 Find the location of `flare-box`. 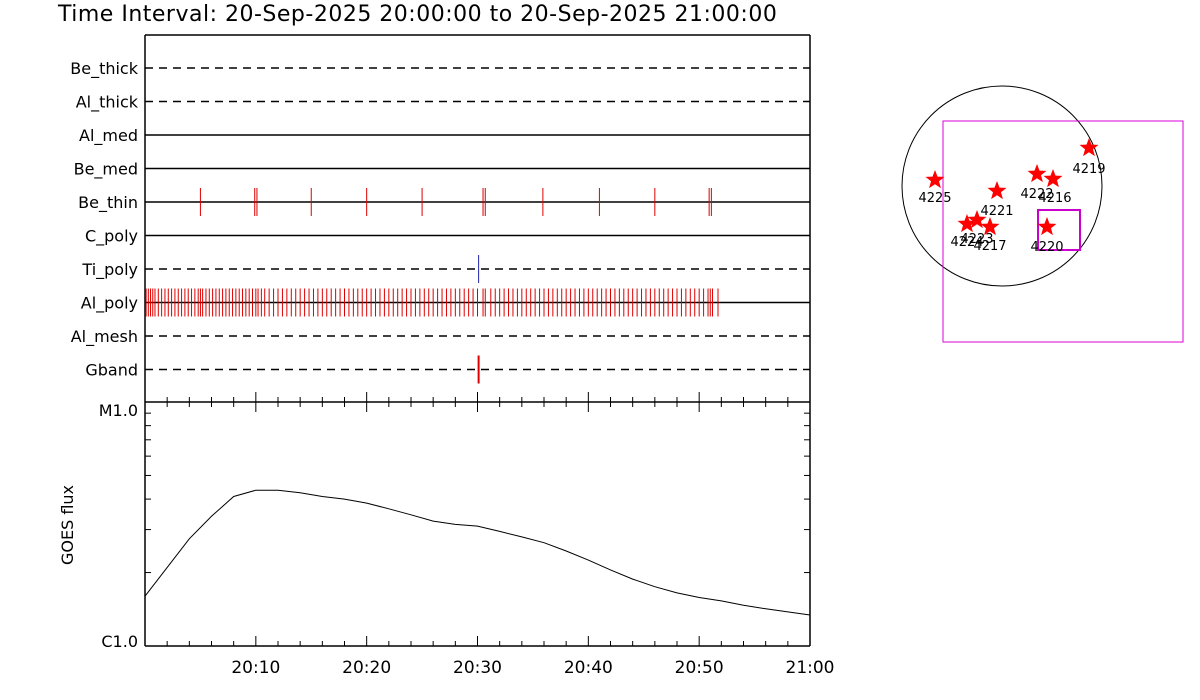

flare-box is located at coordinates (1059, 230).